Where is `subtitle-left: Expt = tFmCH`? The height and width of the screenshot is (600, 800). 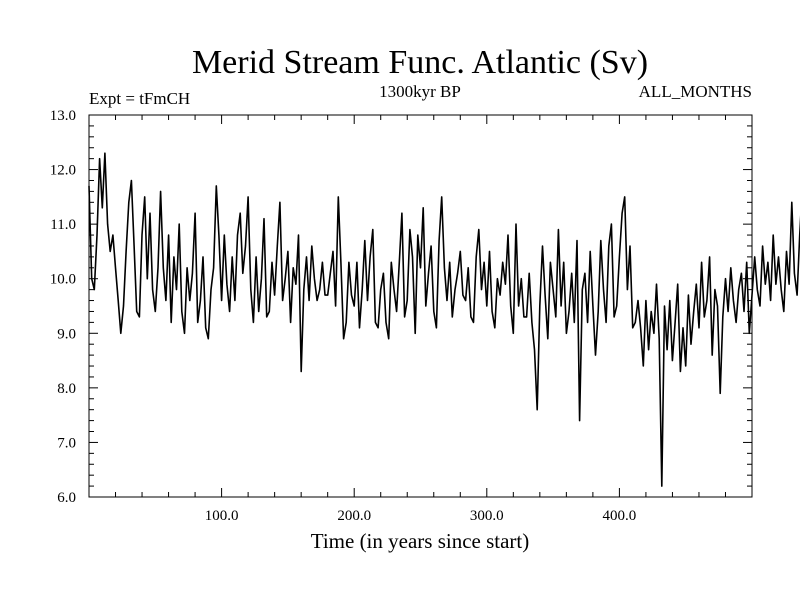
subtitle-left: Expt = tFmCH is located at coordinates (139, 98).